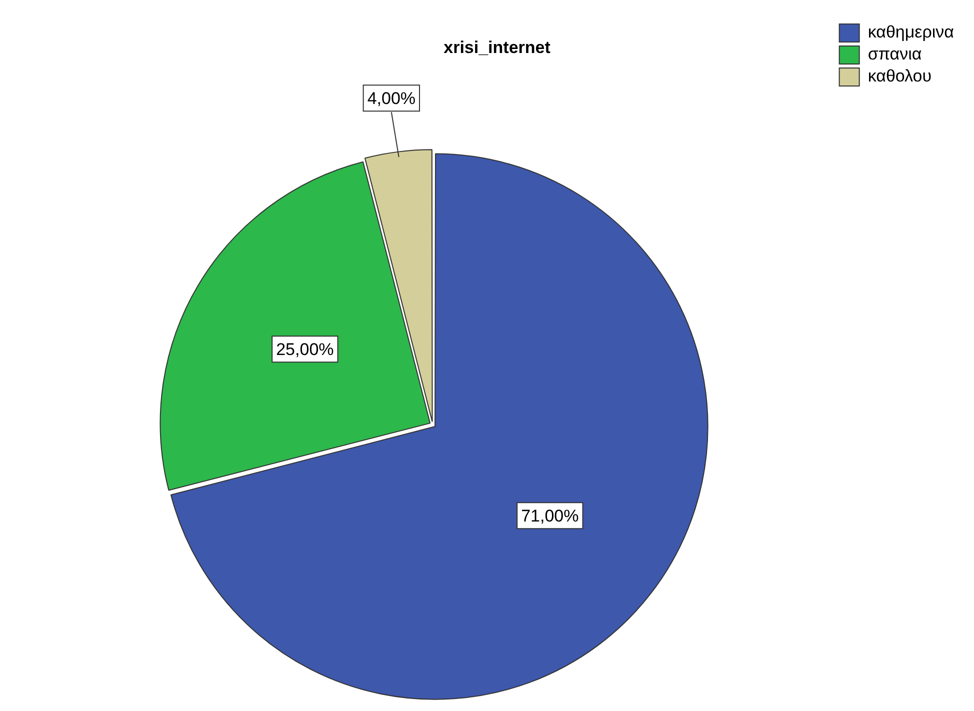 The image size is (974, 711). What do you see at coordinates (550, 516) in the screenshot?
I see `data-label: 71,00%` at bounding box center [550, 516].